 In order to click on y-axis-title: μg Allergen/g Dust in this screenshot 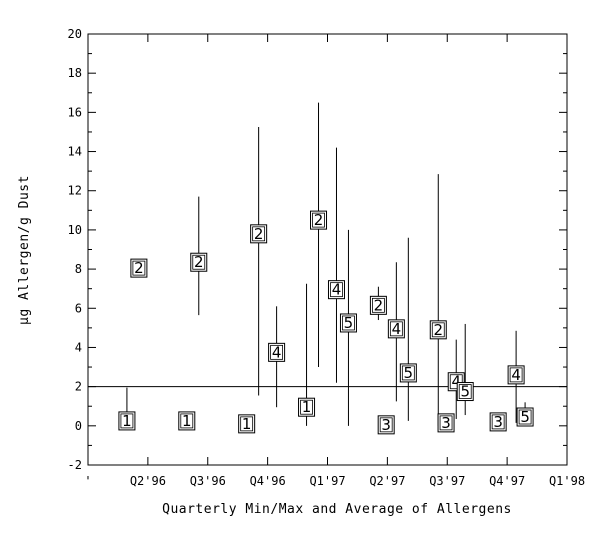, I will do `click(24, 250)`.